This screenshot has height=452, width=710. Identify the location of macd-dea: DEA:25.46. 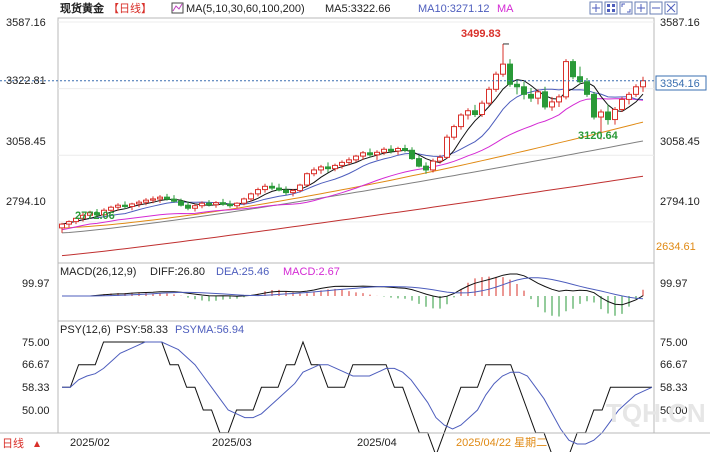
(242, 272).